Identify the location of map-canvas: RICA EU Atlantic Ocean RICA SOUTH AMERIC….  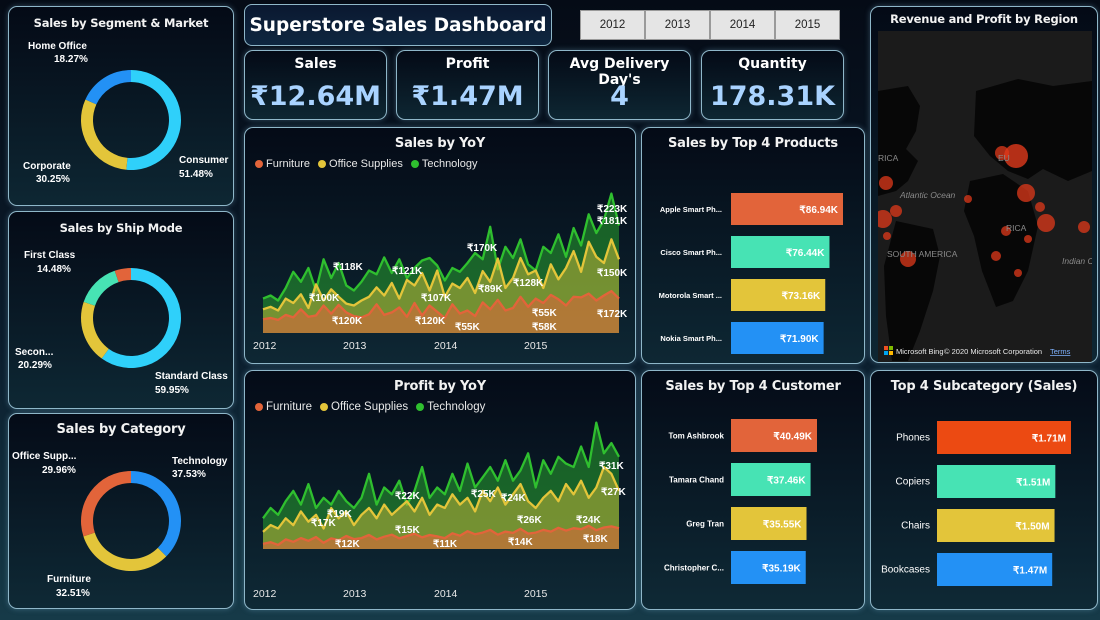
(985, 220).